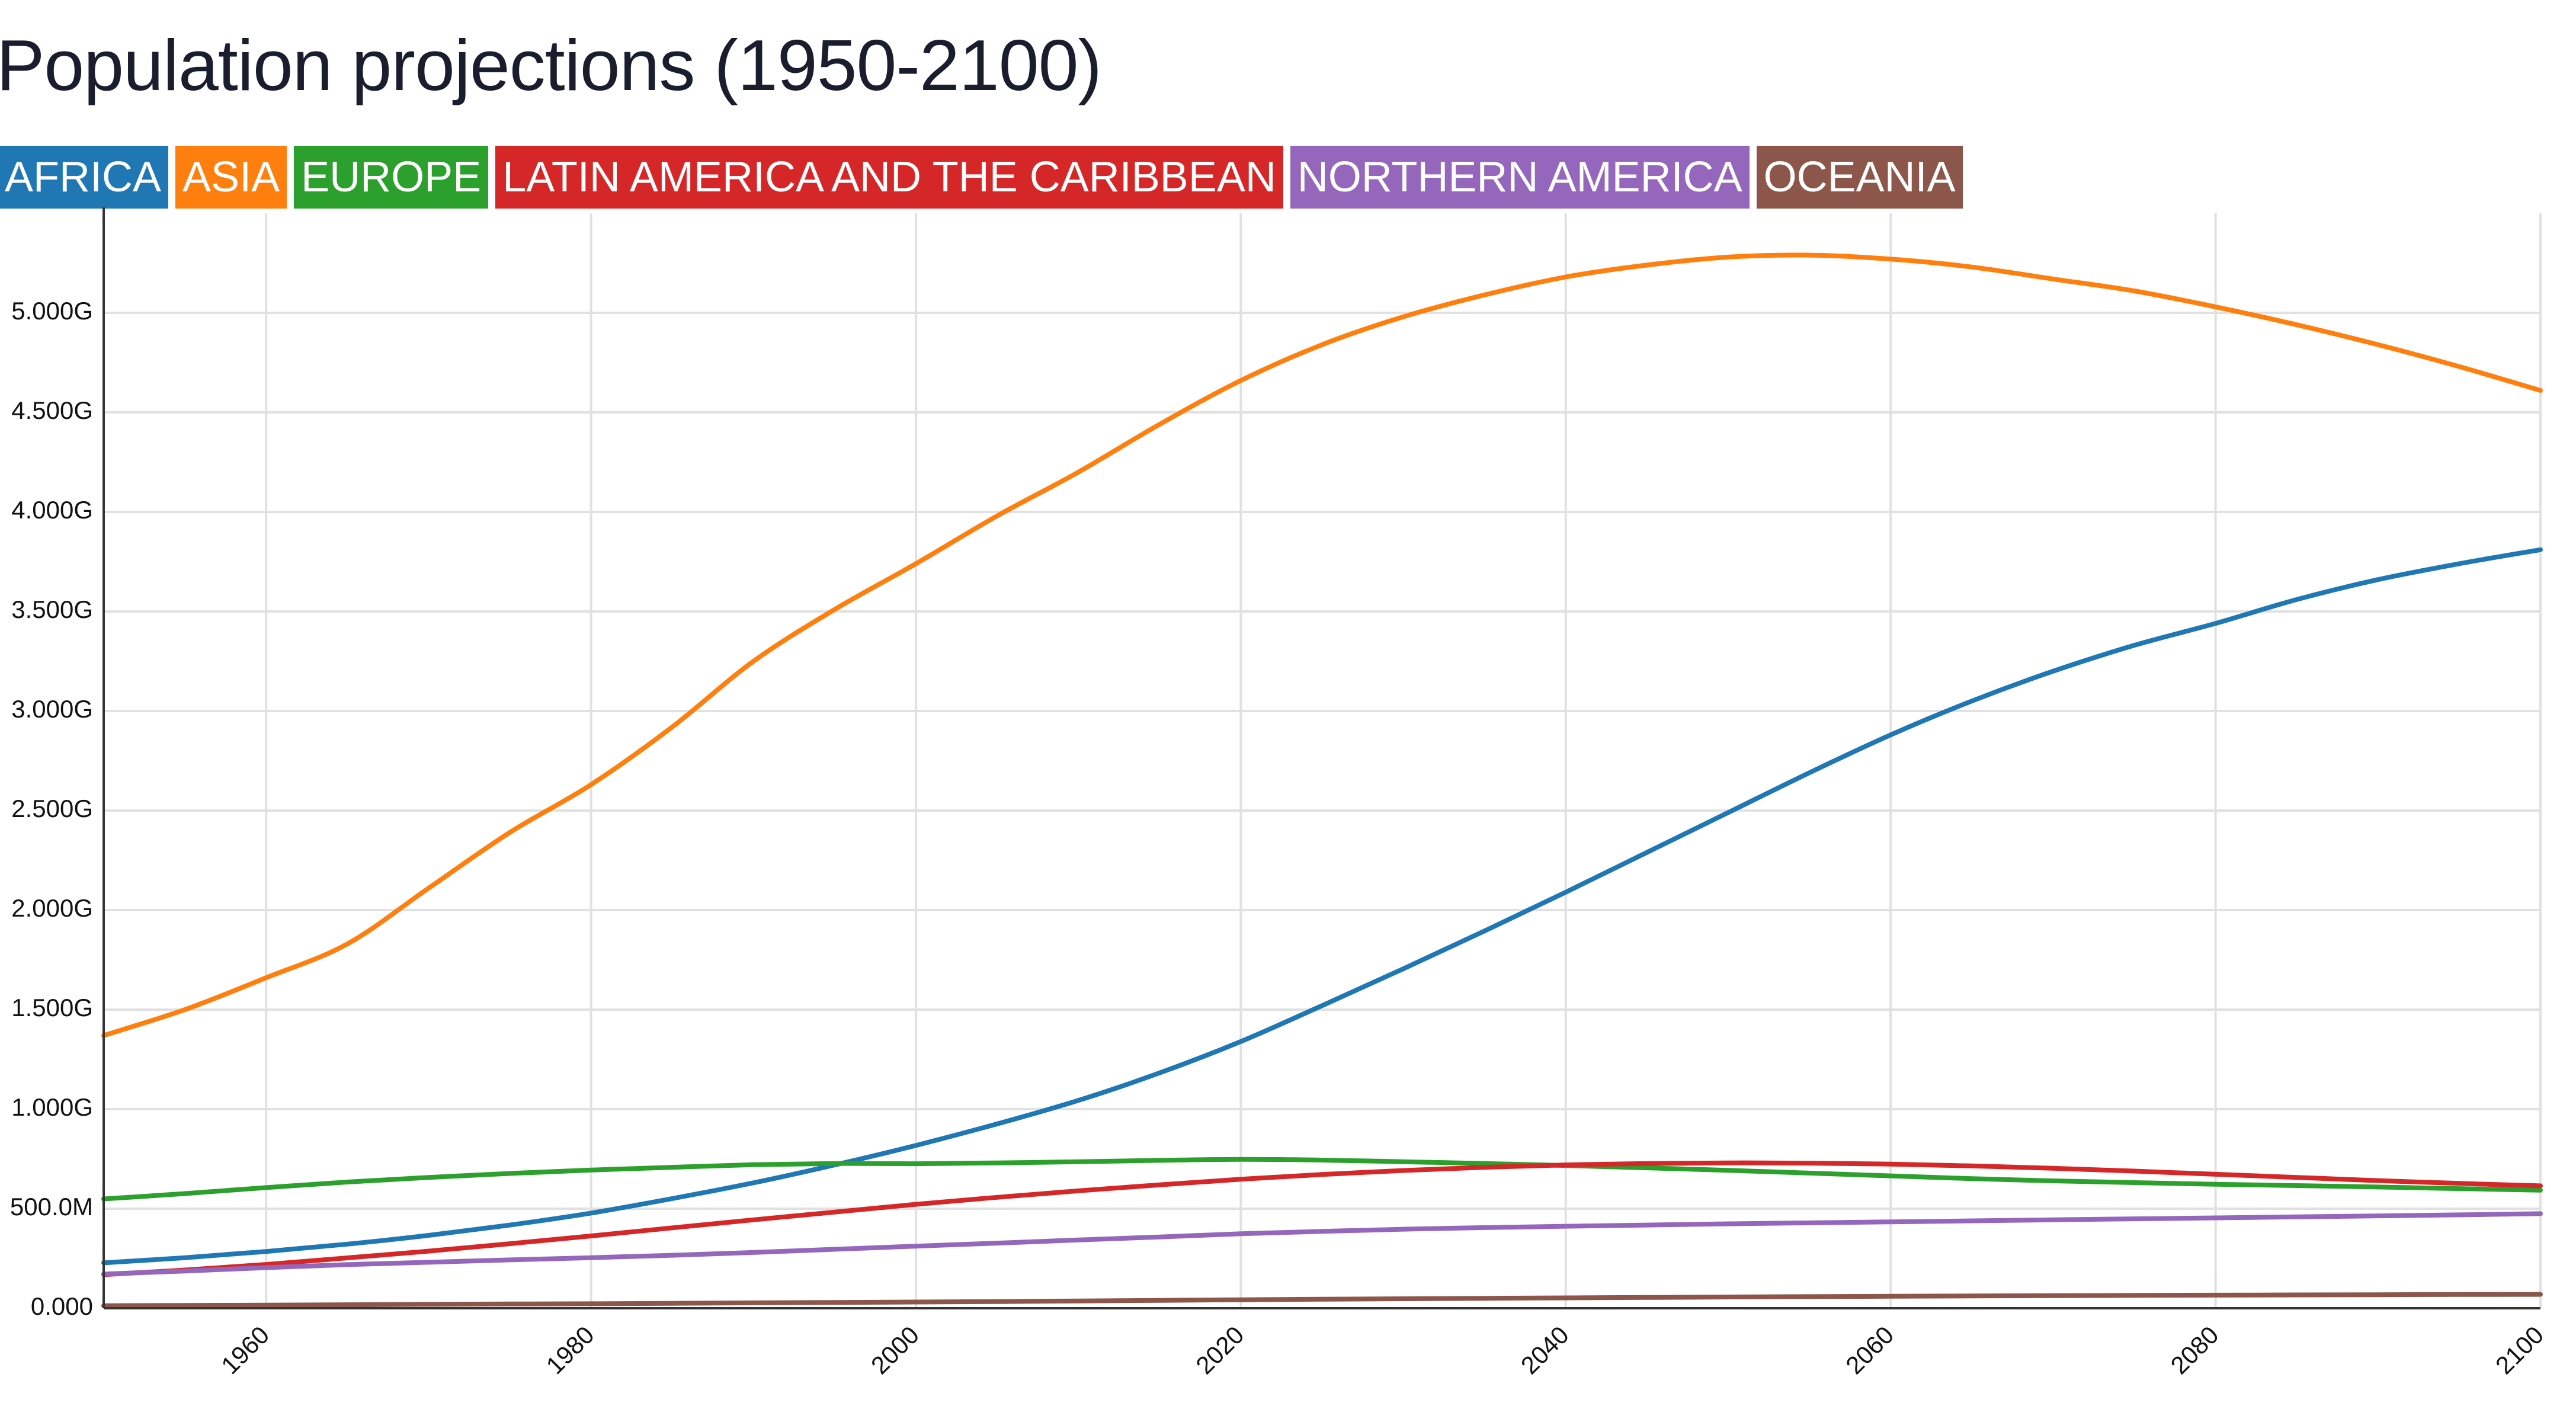 The image size is (2576, 1422). What do you see at coordinates (1520, 177) in the screenshot?
I see `legend-item-northern-america: NORTHERN AMERICA` at bounding box center [1520, 177].